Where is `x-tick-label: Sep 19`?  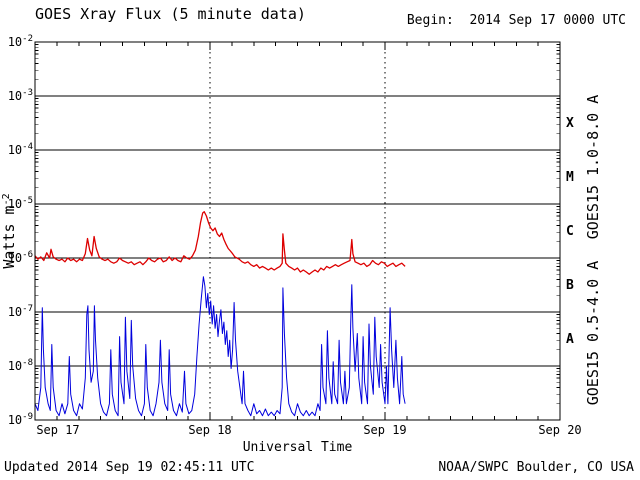 x-tick-label: Sep 19 is located at coordinates (384, 430).